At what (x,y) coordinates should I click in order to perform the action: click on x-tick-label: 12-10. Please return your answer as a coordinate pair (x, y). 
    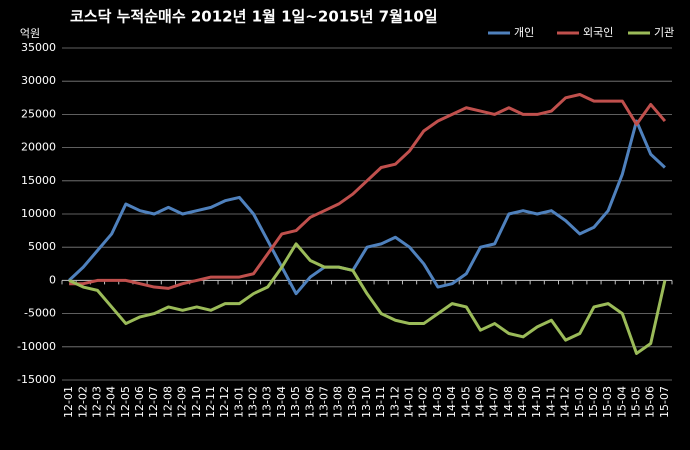
    Looking at the image, I should click on (196, 402).